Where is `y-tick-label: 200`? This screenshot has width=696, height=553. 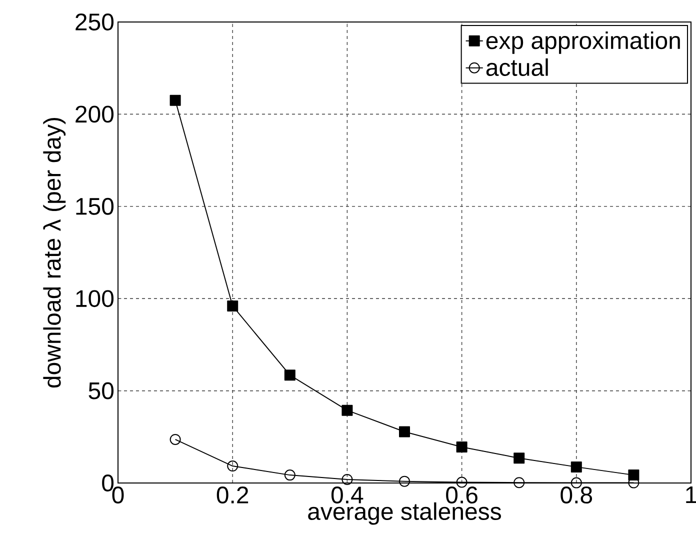
y-tick-label: 200 is located at coordinates (95, 114).